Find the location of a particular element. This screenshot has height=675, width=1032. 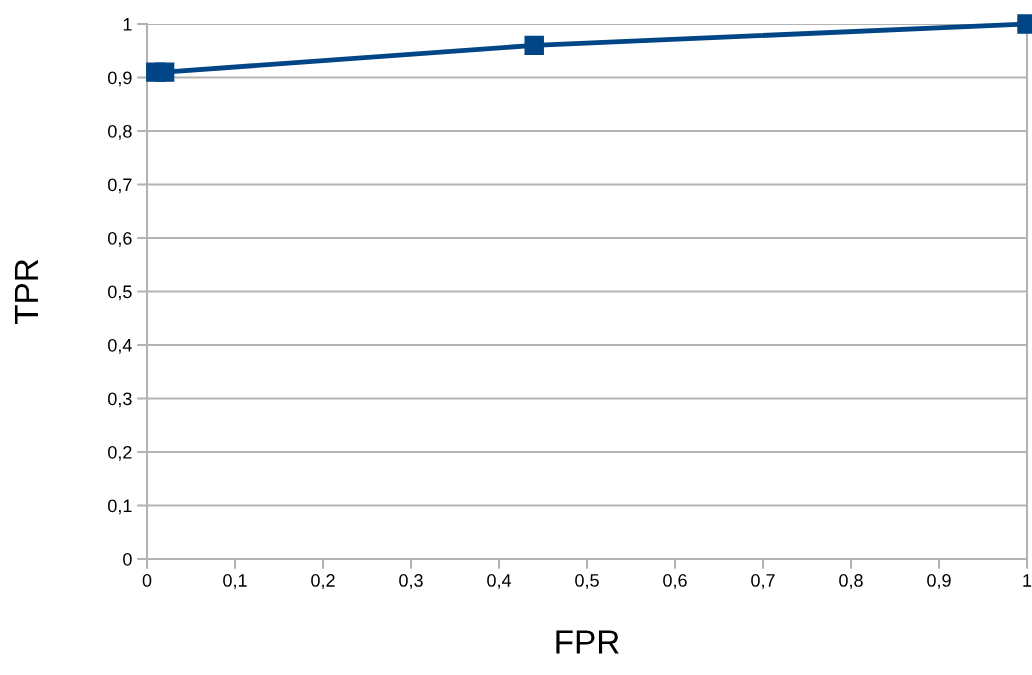

y-tick-label: 0,4 is located at coordinates (120, 346).